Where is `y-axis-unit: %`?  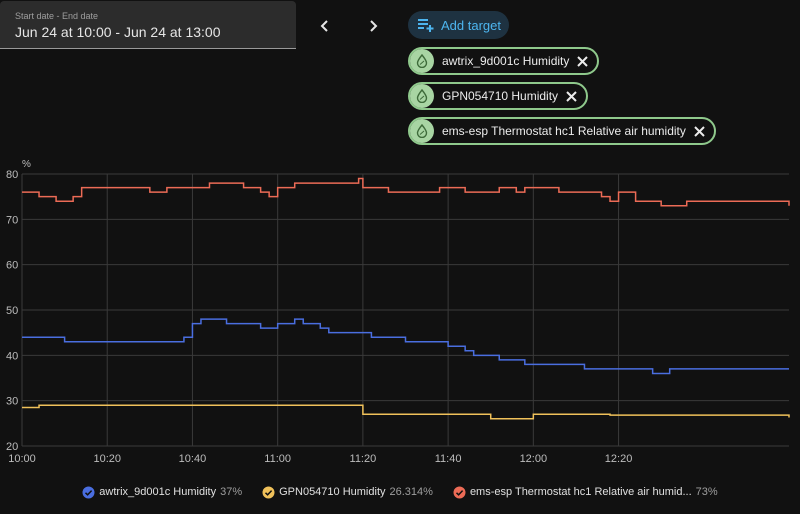
y-axis-unit: % is located at coordinates (26, 164).